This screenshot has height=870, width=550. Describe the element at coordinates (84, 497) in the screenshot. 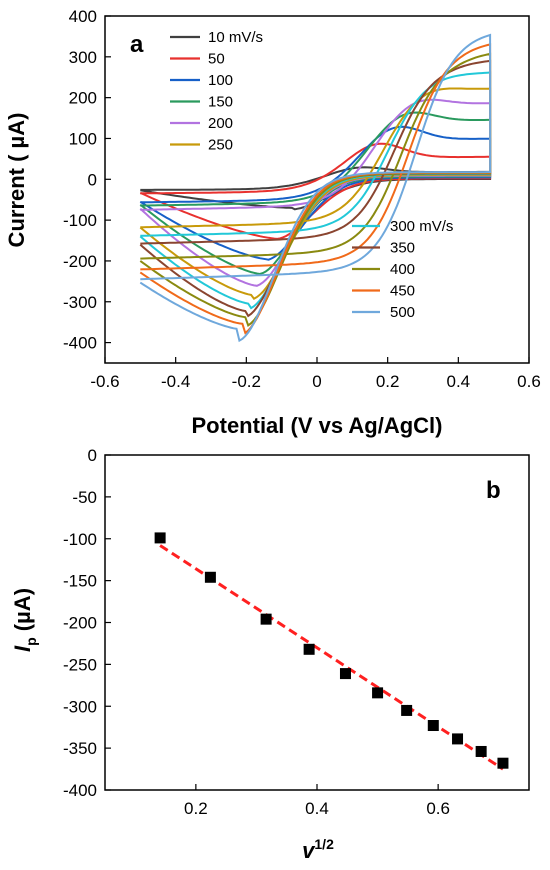

I see `b-y-tick-label: -50` at that location.